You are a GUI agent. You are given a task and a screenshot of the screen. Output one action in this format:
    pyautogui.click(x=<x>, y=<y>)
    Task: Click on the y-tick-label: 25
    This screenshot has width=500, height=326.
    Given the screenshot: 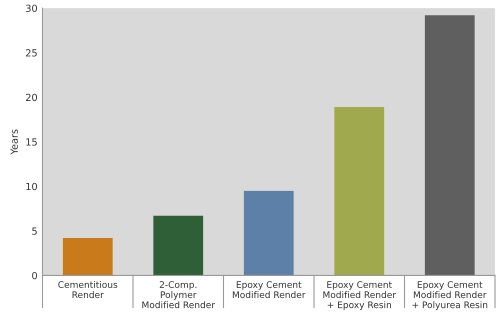 What is the action you would take?
    pyautogui.click(x=31, y=53)
    